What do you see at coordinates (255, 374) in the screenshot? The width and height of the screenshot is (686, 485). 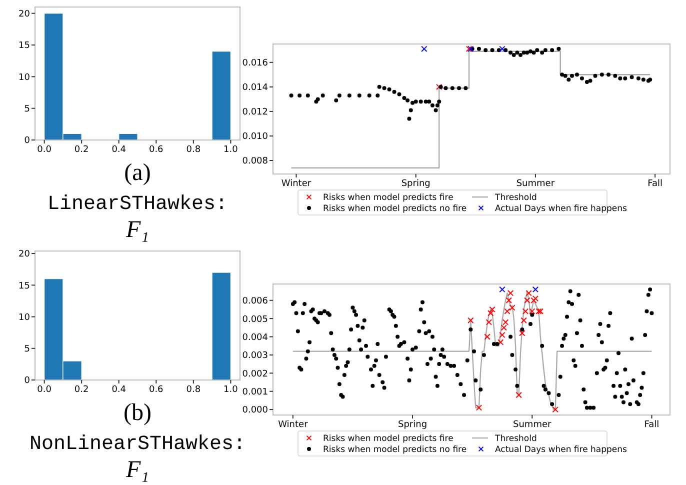 I see `y-tick-label: 0.002` at bounding box center [255, 374].